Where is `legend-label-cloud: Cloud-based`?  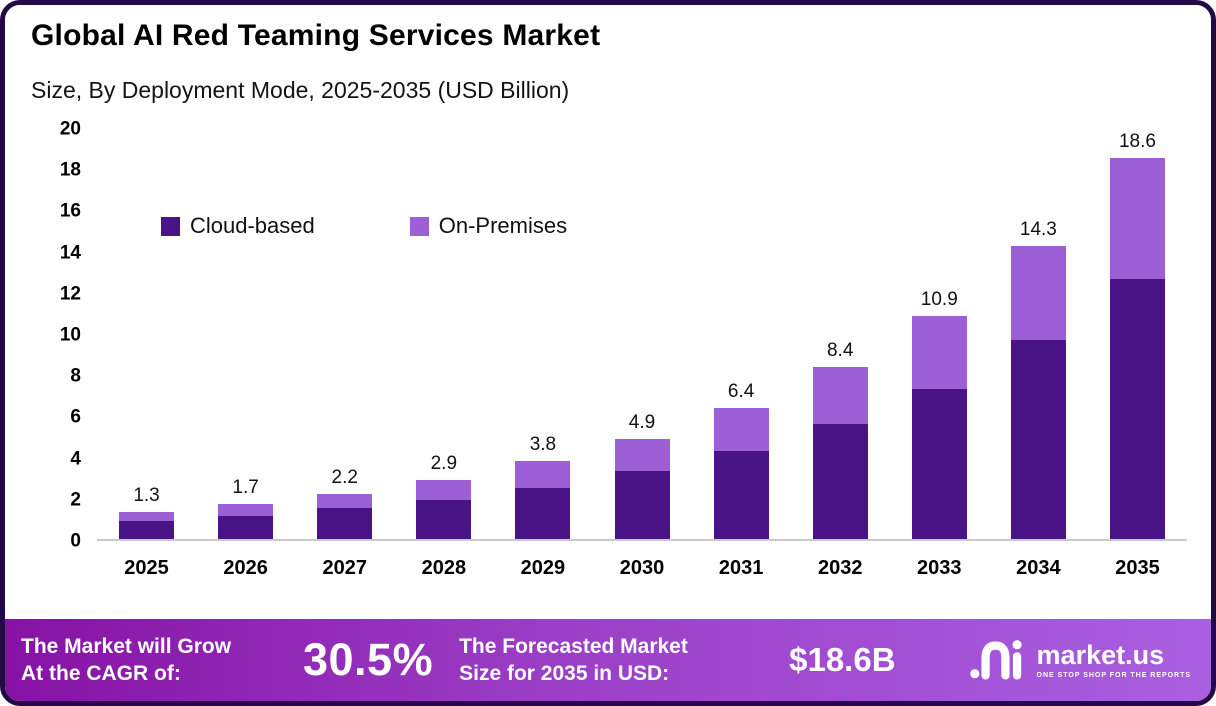
legend-label-cloud: Cloud-based is located at coordinates (252, 225).